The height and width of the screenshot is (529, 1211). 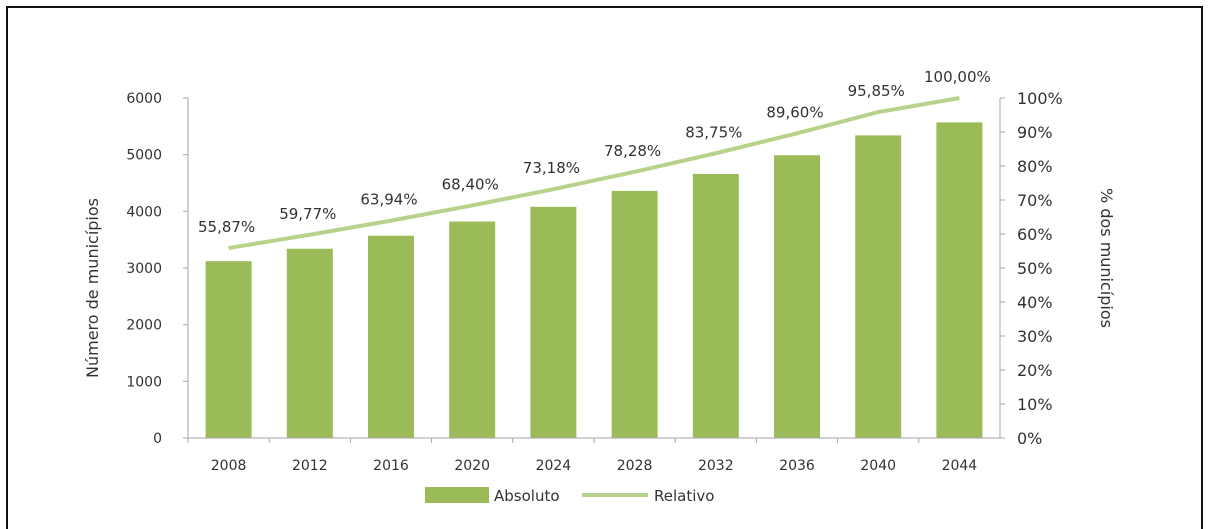 I want to click on relativo-data-label: 73,18%, so click(x=551, y=168).